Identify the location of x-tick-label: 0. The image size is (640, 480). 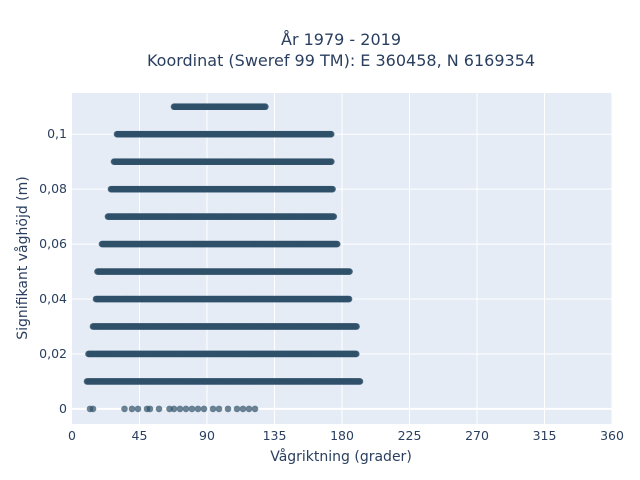
(72, 435).